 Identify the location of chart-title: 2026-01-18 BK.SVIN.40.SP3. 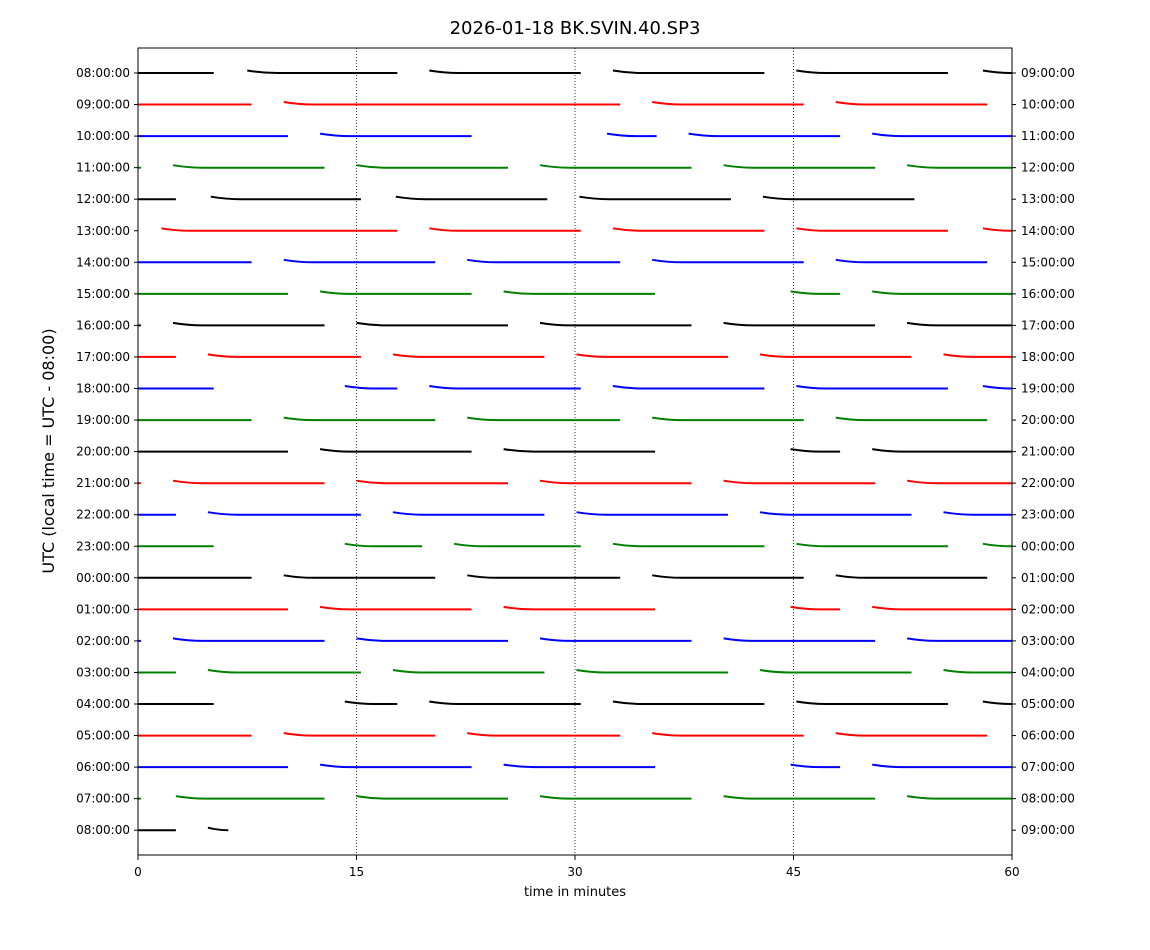
(575, 28).